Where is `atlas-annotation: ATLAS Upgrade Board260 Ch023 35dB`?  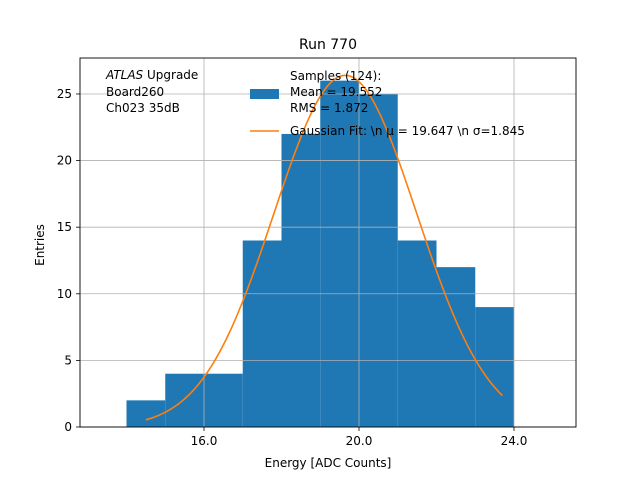
atlas-annotation: ATLAS Upgrade Board260 Ch023 35dB is located at coordinates (151, 91).